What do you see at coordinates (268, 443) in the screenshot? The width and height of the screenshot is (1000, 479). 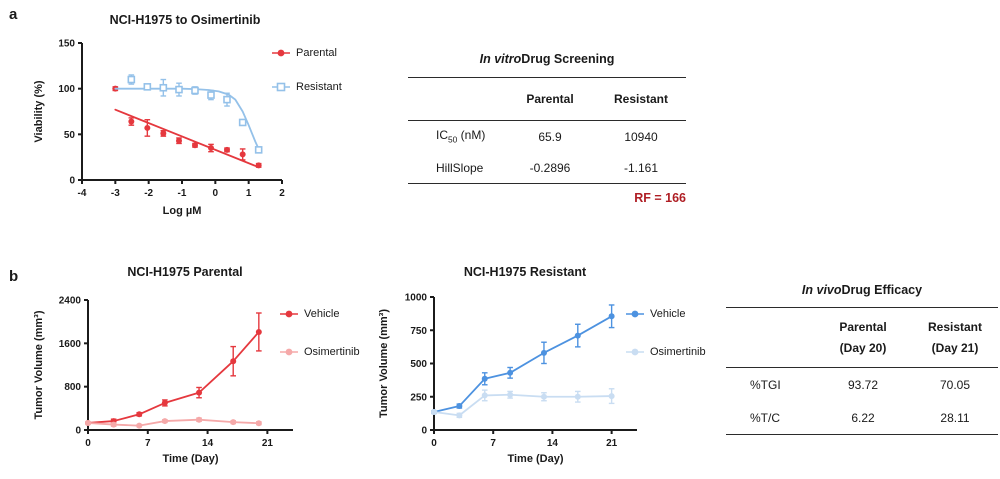 I see `svg-text: 21` at bounding box center [268, 443].